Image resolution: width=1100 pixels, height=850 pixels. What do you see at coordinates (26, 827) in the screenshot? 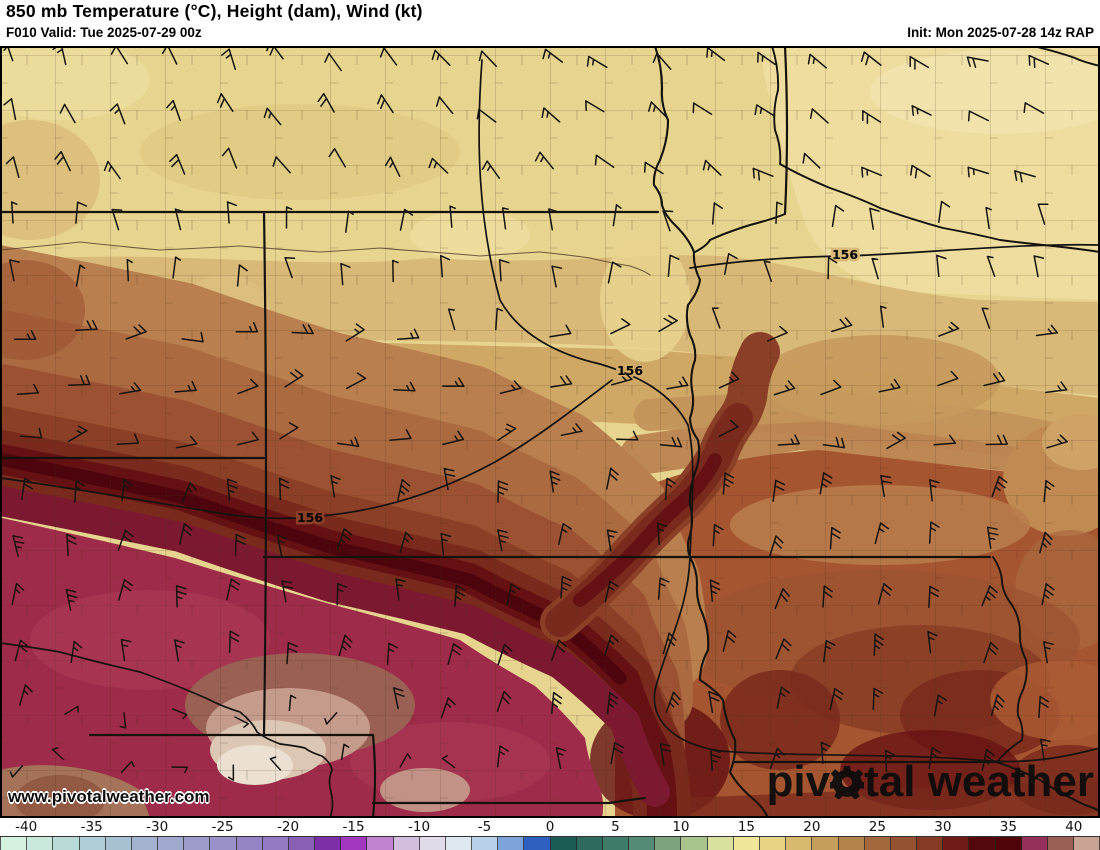
I see `colorbar-tick-label: -40` at bounding box center [26, 827].